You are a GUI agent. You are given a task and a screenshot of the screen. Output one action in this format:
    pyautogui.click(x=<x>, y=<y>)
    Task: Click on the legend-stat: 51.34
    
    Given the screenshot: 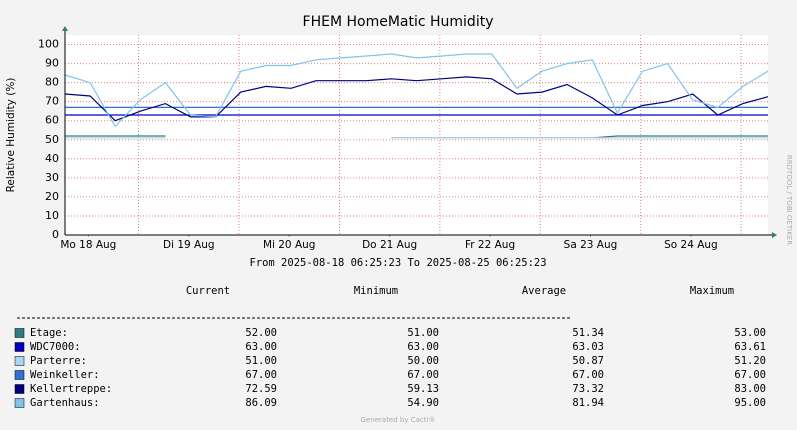 What is the action you would take?
    pyautogui.click(x=588, y=333)
    